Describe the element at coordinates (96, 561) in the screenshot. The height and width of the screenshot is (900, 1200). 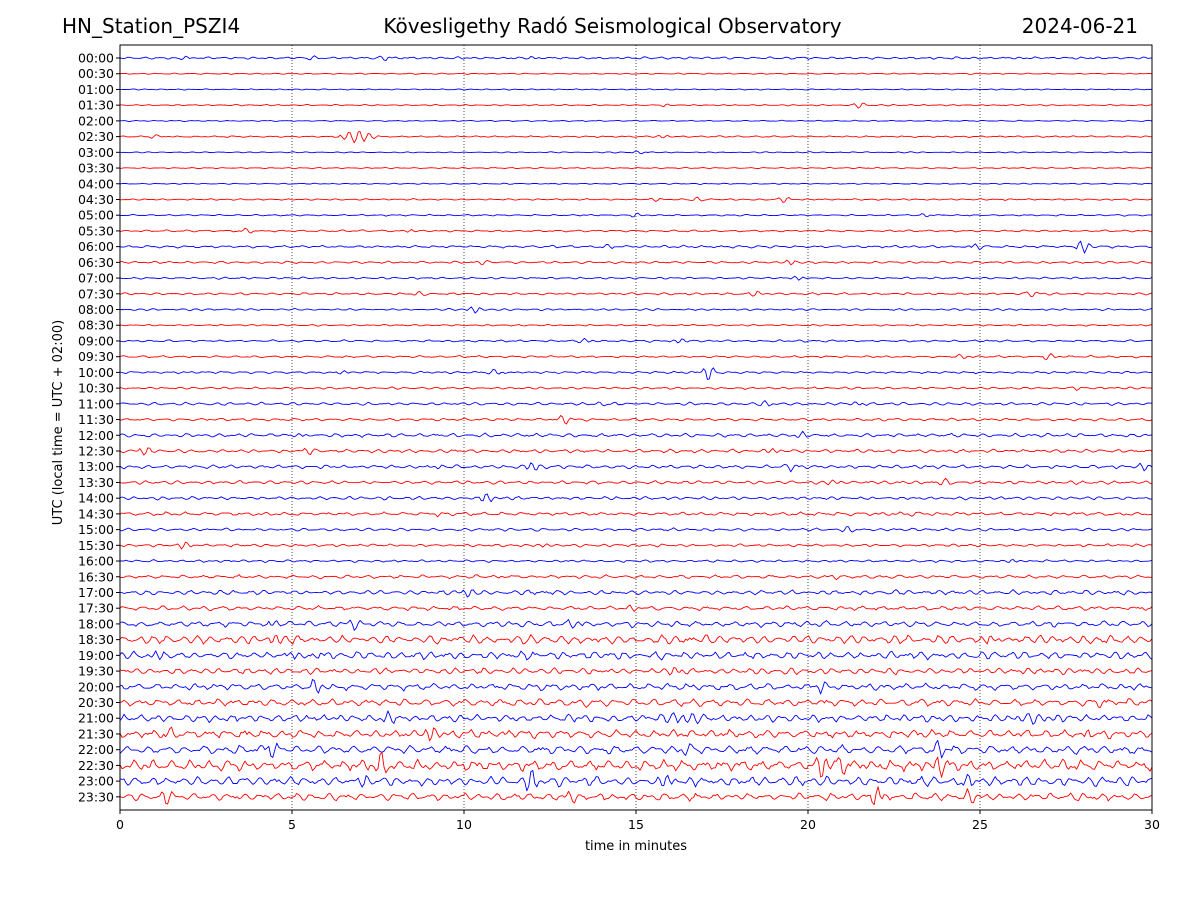
I see `y-tick-label: 16:00` at that location.